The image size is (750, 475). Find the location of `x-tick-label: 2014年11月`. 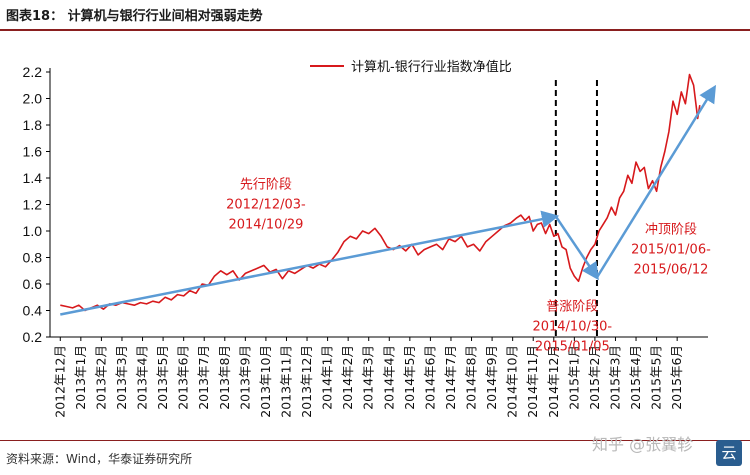

x-tick-label: 2014年11月 is located at coordinates (532, 381).